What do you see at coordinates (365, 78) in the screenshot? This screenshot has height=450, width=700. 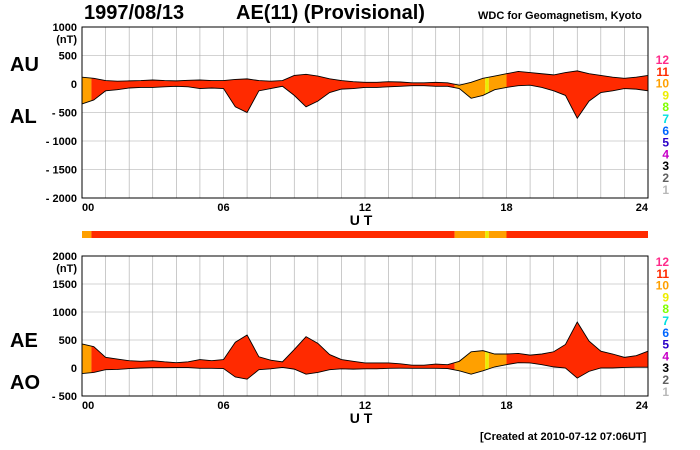 I see `series-line-au` at bounding box center [365, 78].